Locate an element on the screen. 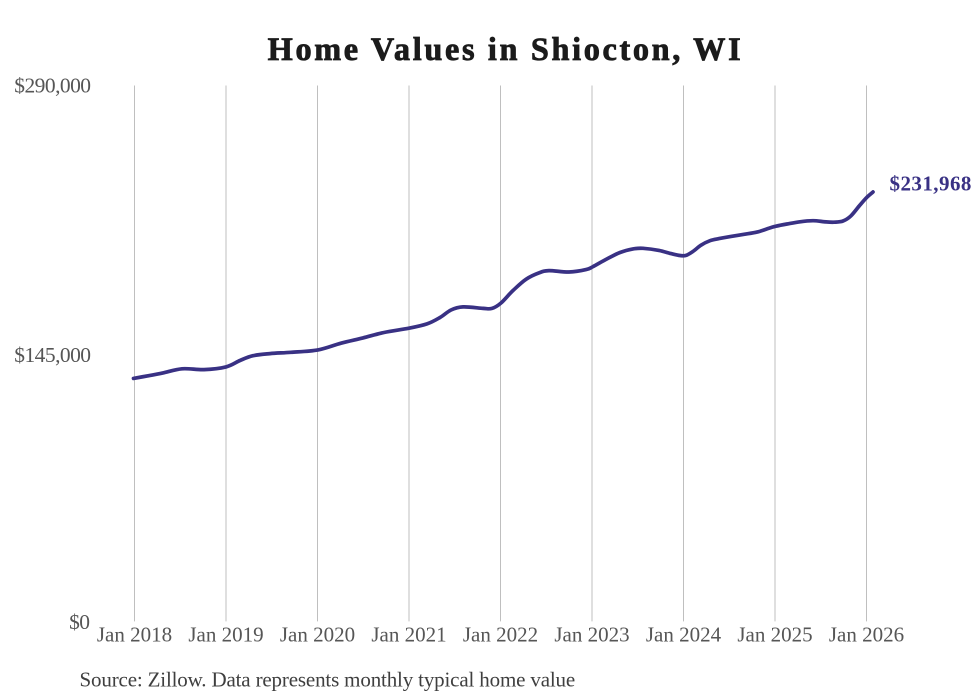 The width and height of the screenshot is (980, 699). svg-text: $231,968 is located at coordinates (931, 184).